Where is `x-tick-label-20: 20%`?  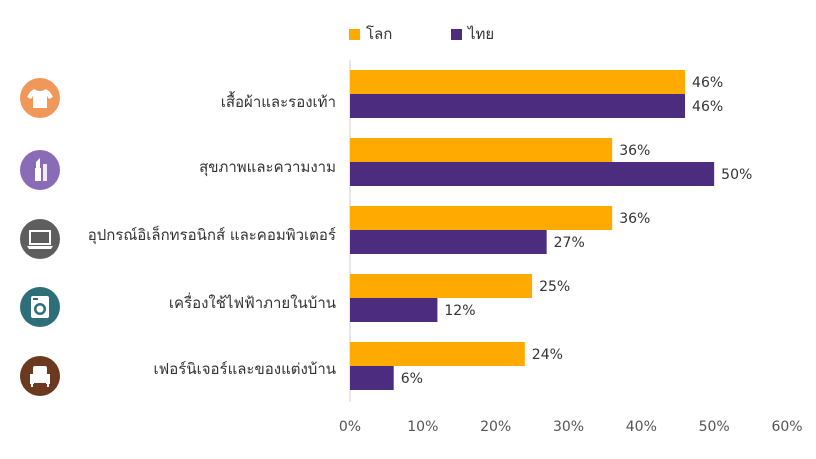 x-tick-label-20: 20% is located at coordinates (495, 427).